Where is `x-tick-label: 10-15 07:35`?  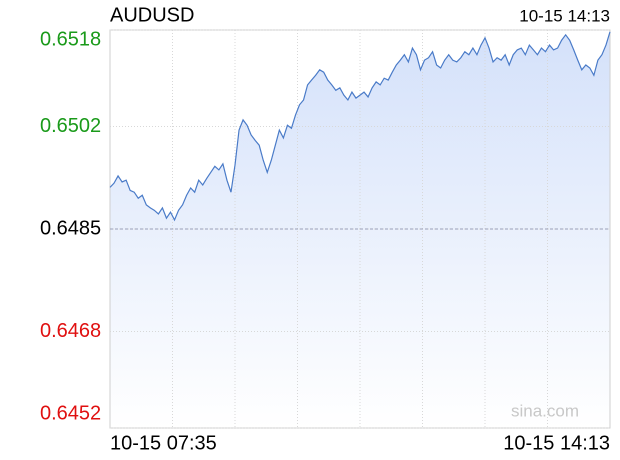
x-tick-label: 10-15 07:35 is located at coordinates (163, 443).